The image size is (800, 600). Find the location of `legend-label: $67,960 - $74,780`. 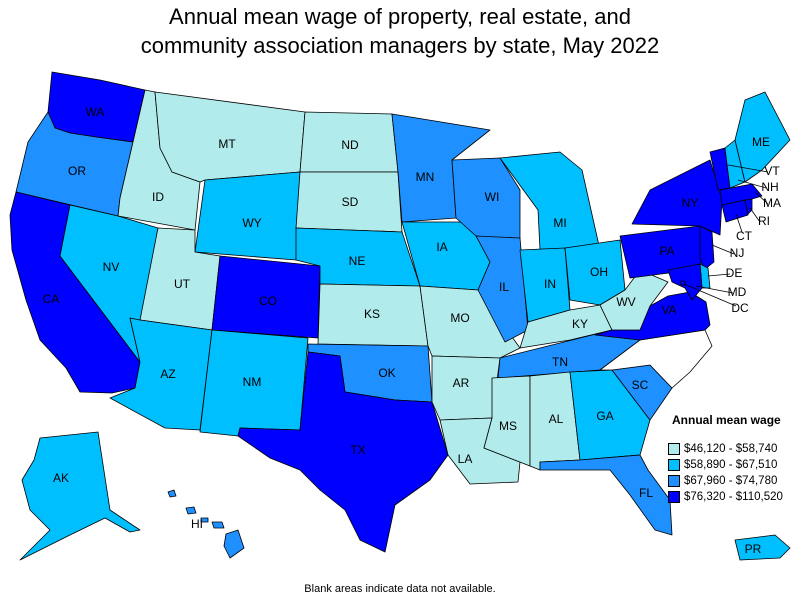

legend-label: $67,960 - $74,780 is located at coordinates (731, 481).